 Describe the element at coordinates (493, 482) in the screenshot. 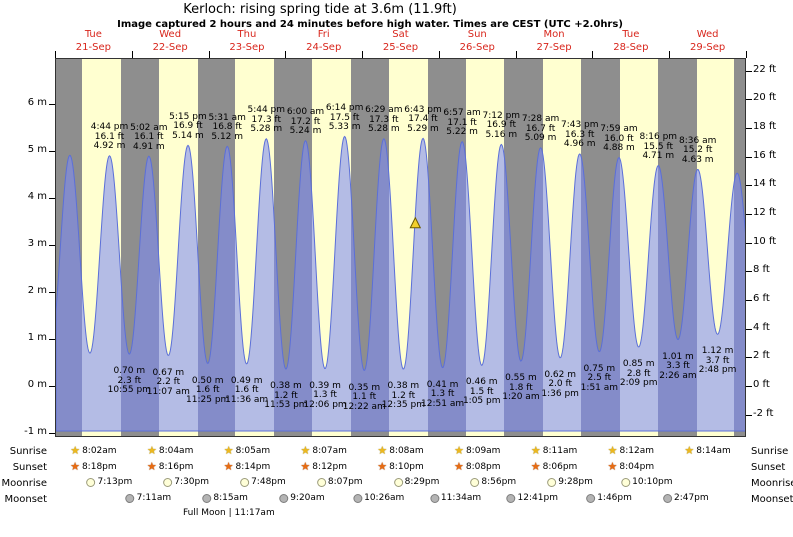

I see `moonrise-entry: 8:56pm` at that location.